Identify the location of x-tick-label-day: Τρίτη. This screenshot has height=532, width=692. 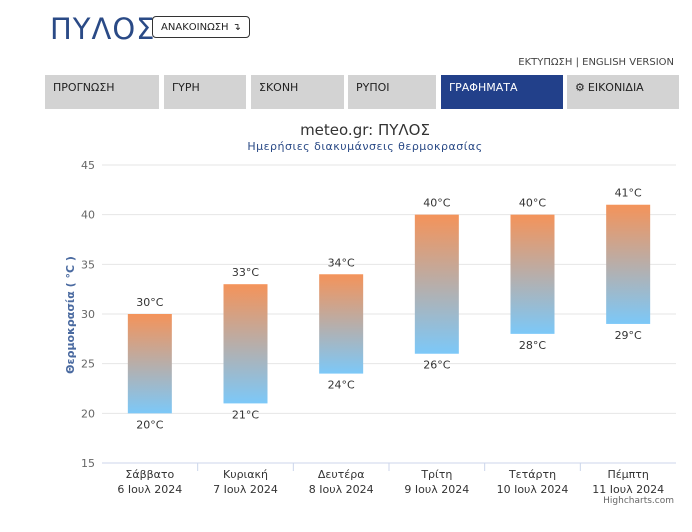
(436, 474).